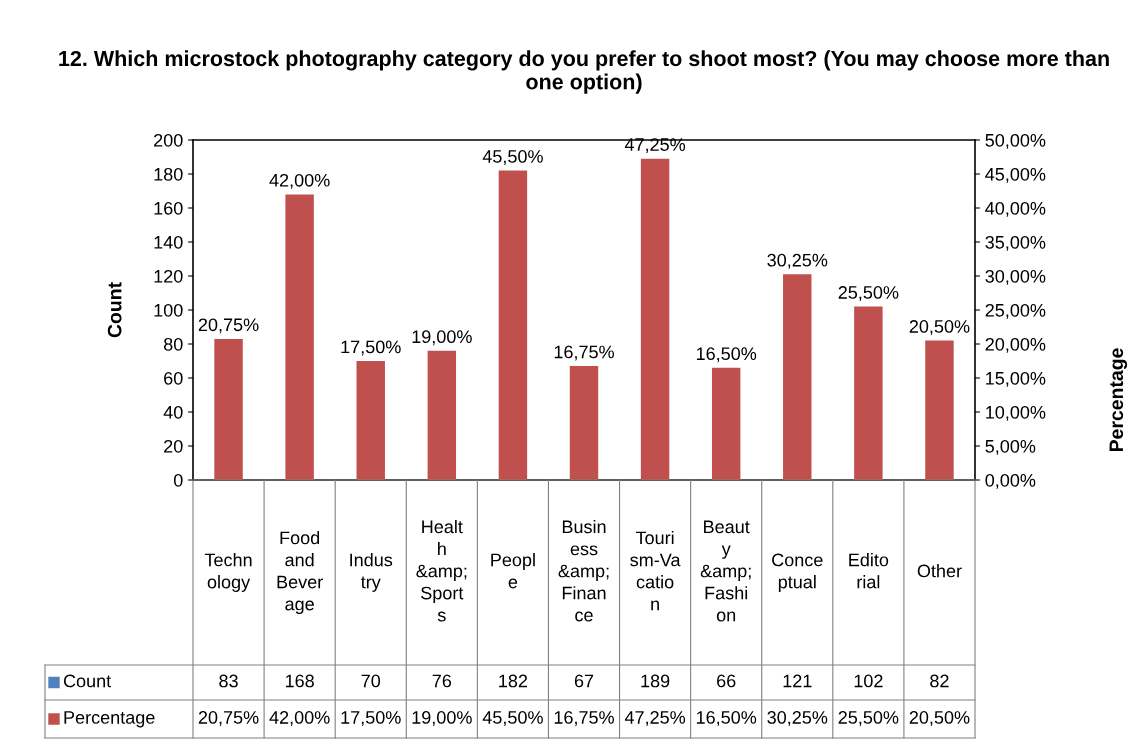  What do you see at coordinates (655, 146) in the screenshot?
I see `text: 47,25%` at bounding box center [655, 146].